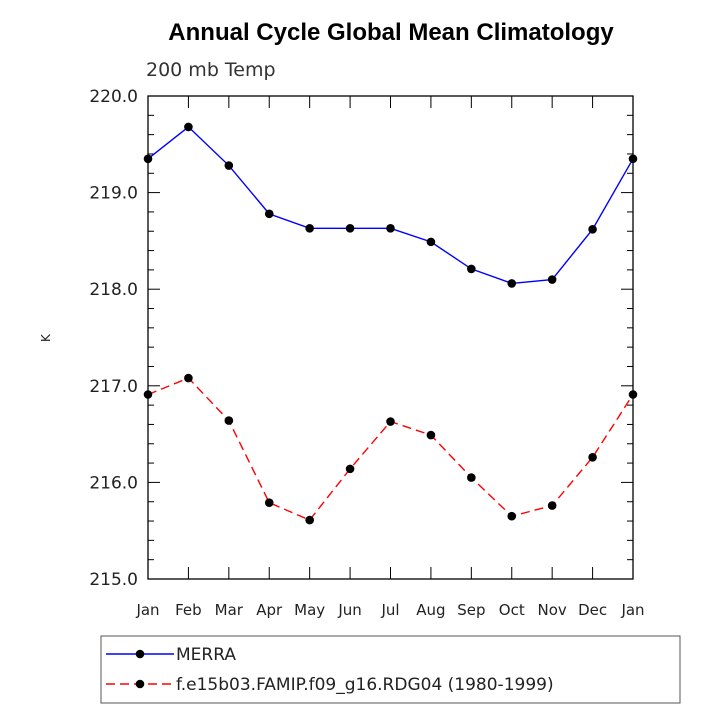 The width and height of the screenshot is (720, 720). I want to click on x-tick-label: Mar, so click(229, 610).